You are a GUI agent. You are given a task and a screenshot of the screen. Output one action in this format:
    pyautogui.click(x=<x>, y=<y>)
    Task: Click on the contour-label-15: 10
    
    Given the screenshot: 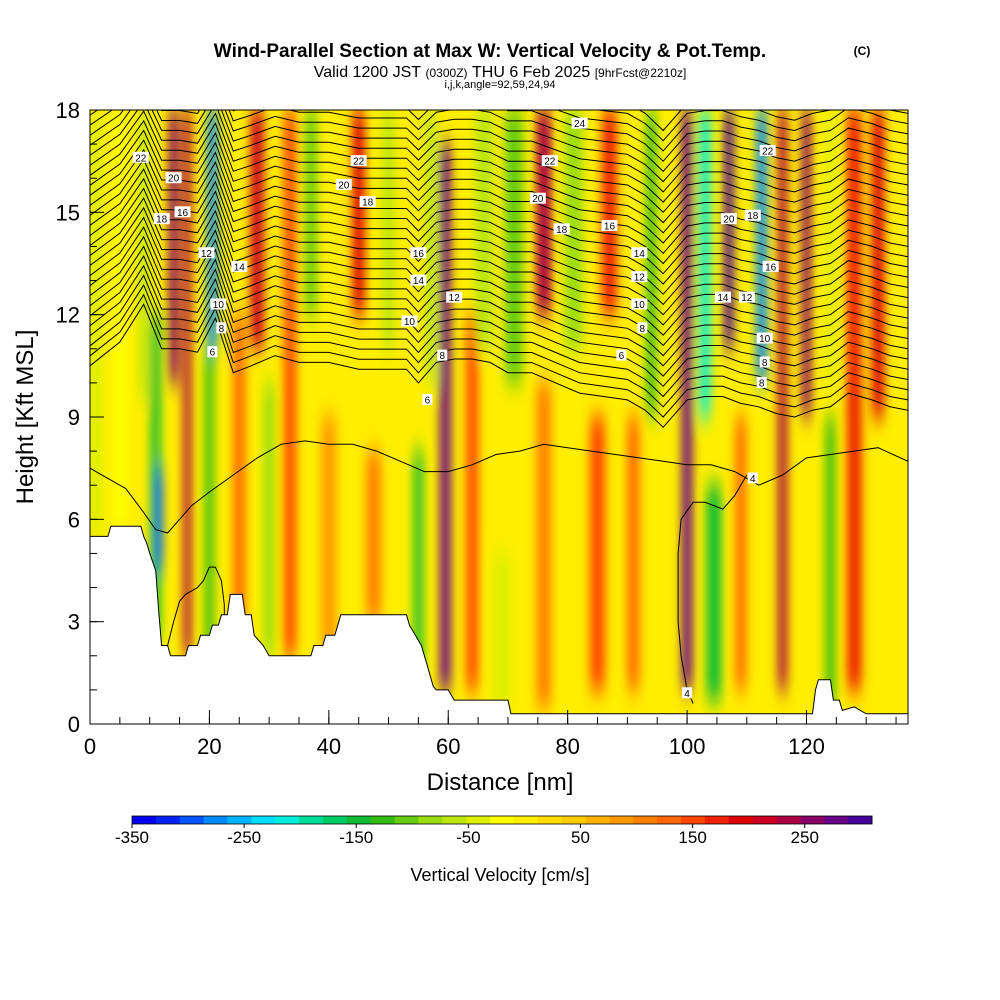 What is the action you would take?
    pyautogui.click(x=409, y=321)
    